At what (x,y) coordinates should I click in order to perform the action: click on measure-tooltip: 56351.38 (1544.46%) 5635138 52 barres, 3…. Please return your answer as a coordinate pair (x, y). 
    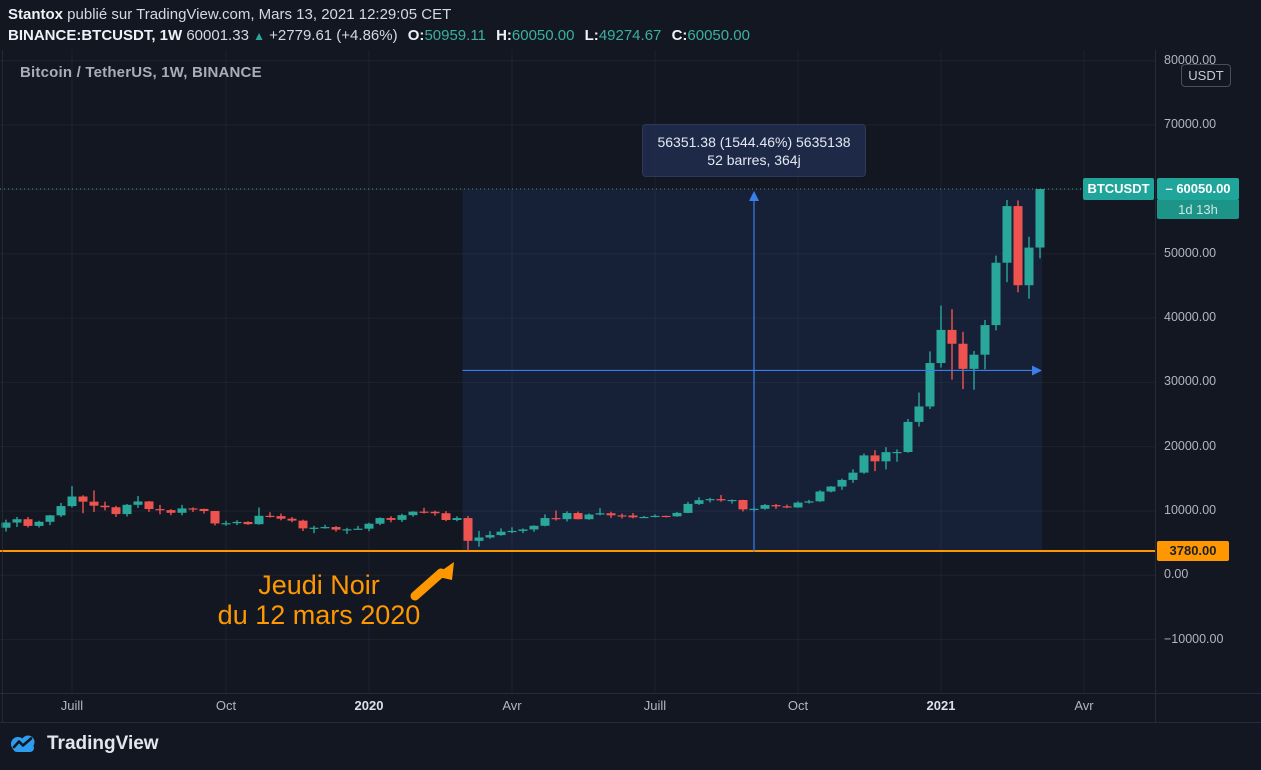
    Looking at the image, I should click on (754, 150).